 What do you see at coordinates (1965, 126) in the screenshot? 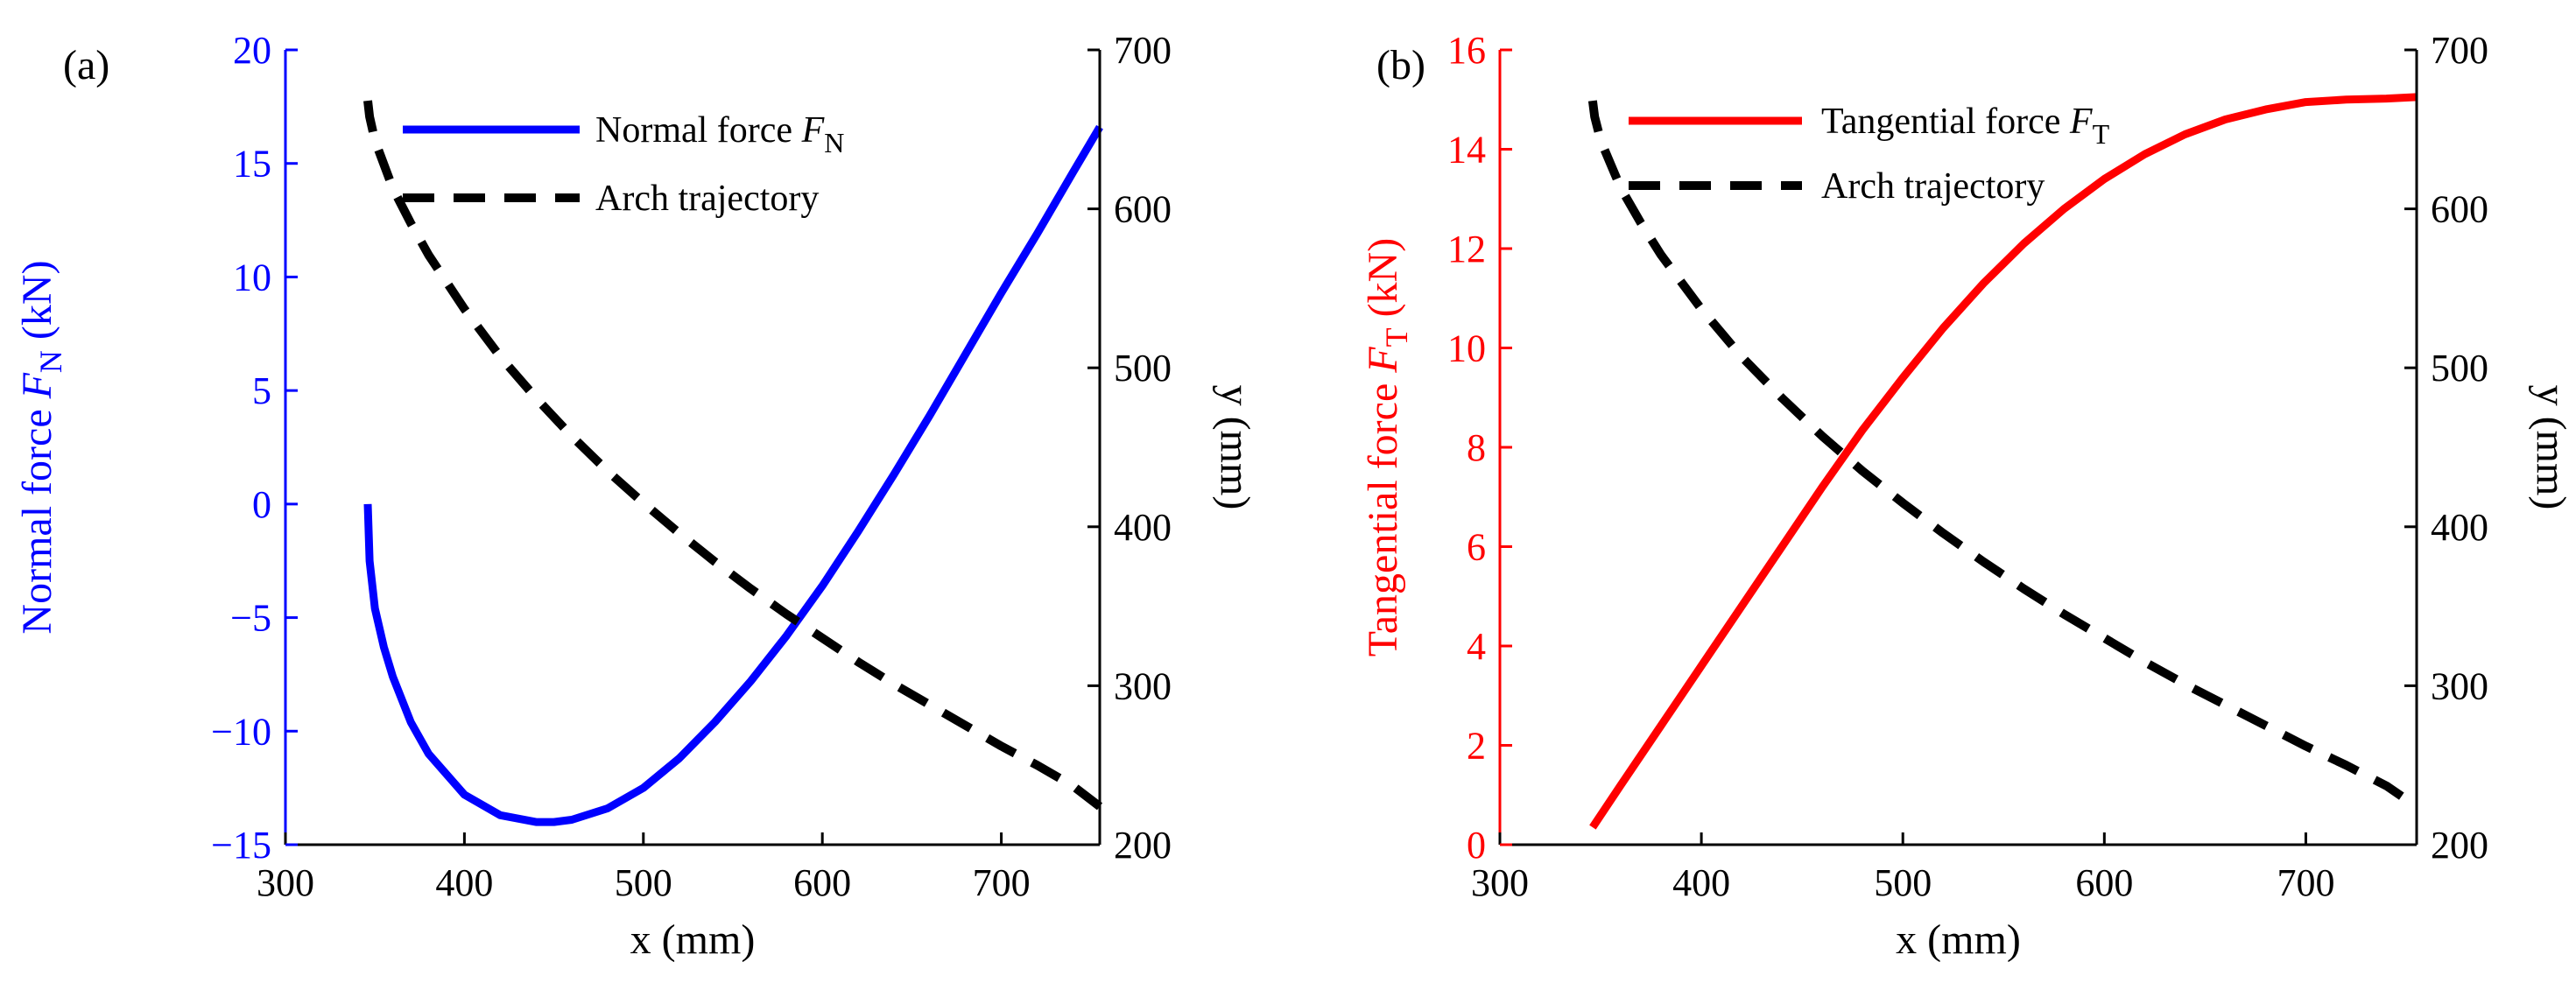
I see `legend-label: Tangential force FT` at bounding box center [1965, 126].